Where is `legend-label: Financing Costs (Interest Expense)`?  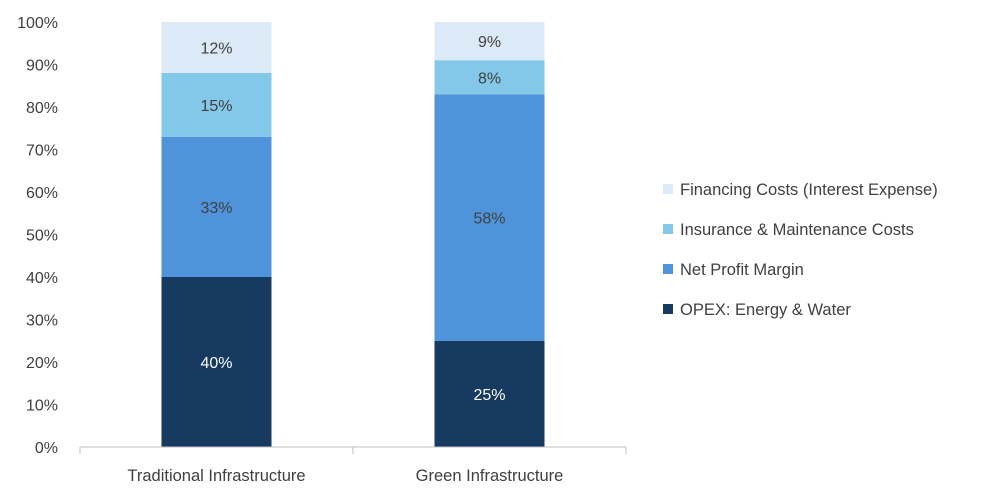
legend-label: Financing Costs (Interest Expense) is located at coordinates (809, 190).